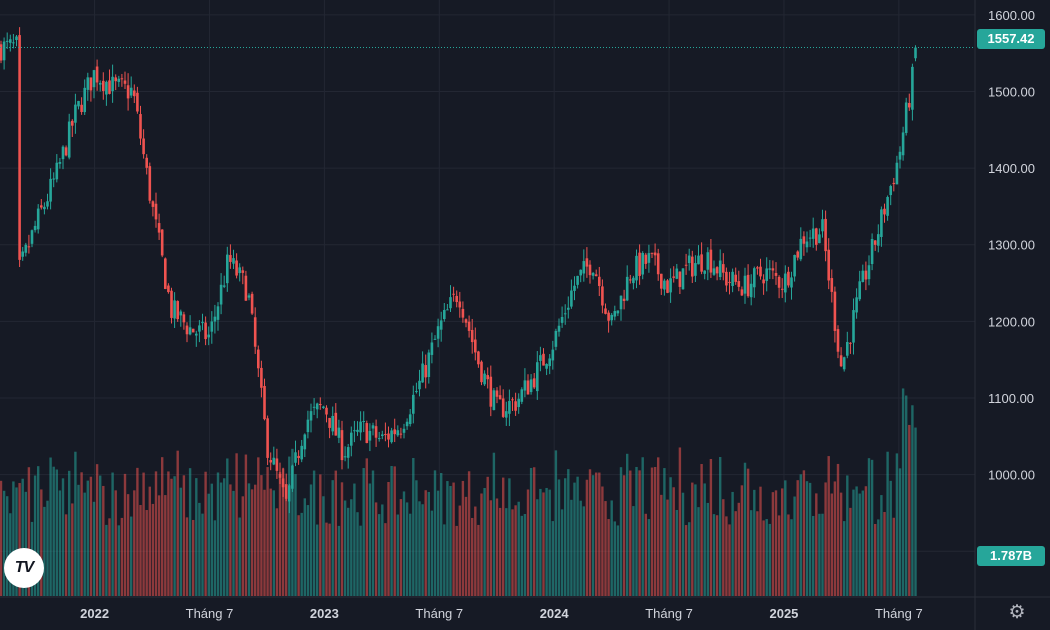  What do you see at coordinates (1017, 612) in the screenshot?
I see `settings-icon: ⚙` at bounding box center [1017, 612].